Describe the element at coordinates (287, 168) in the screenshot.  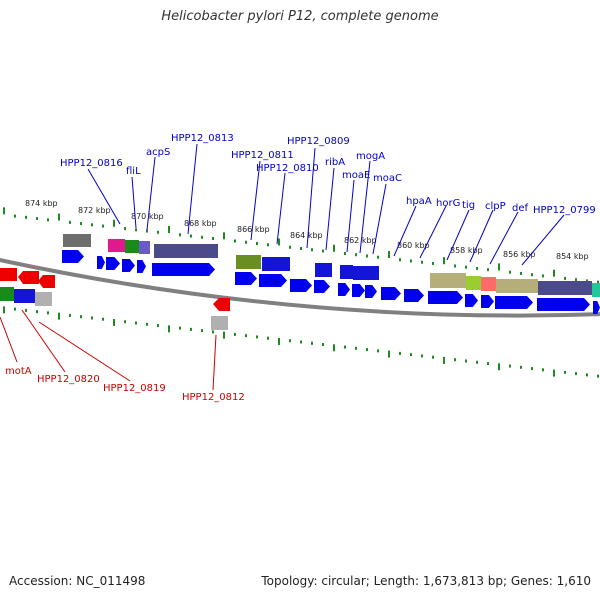
I see `gene-label: HPP12_0810` at that location.